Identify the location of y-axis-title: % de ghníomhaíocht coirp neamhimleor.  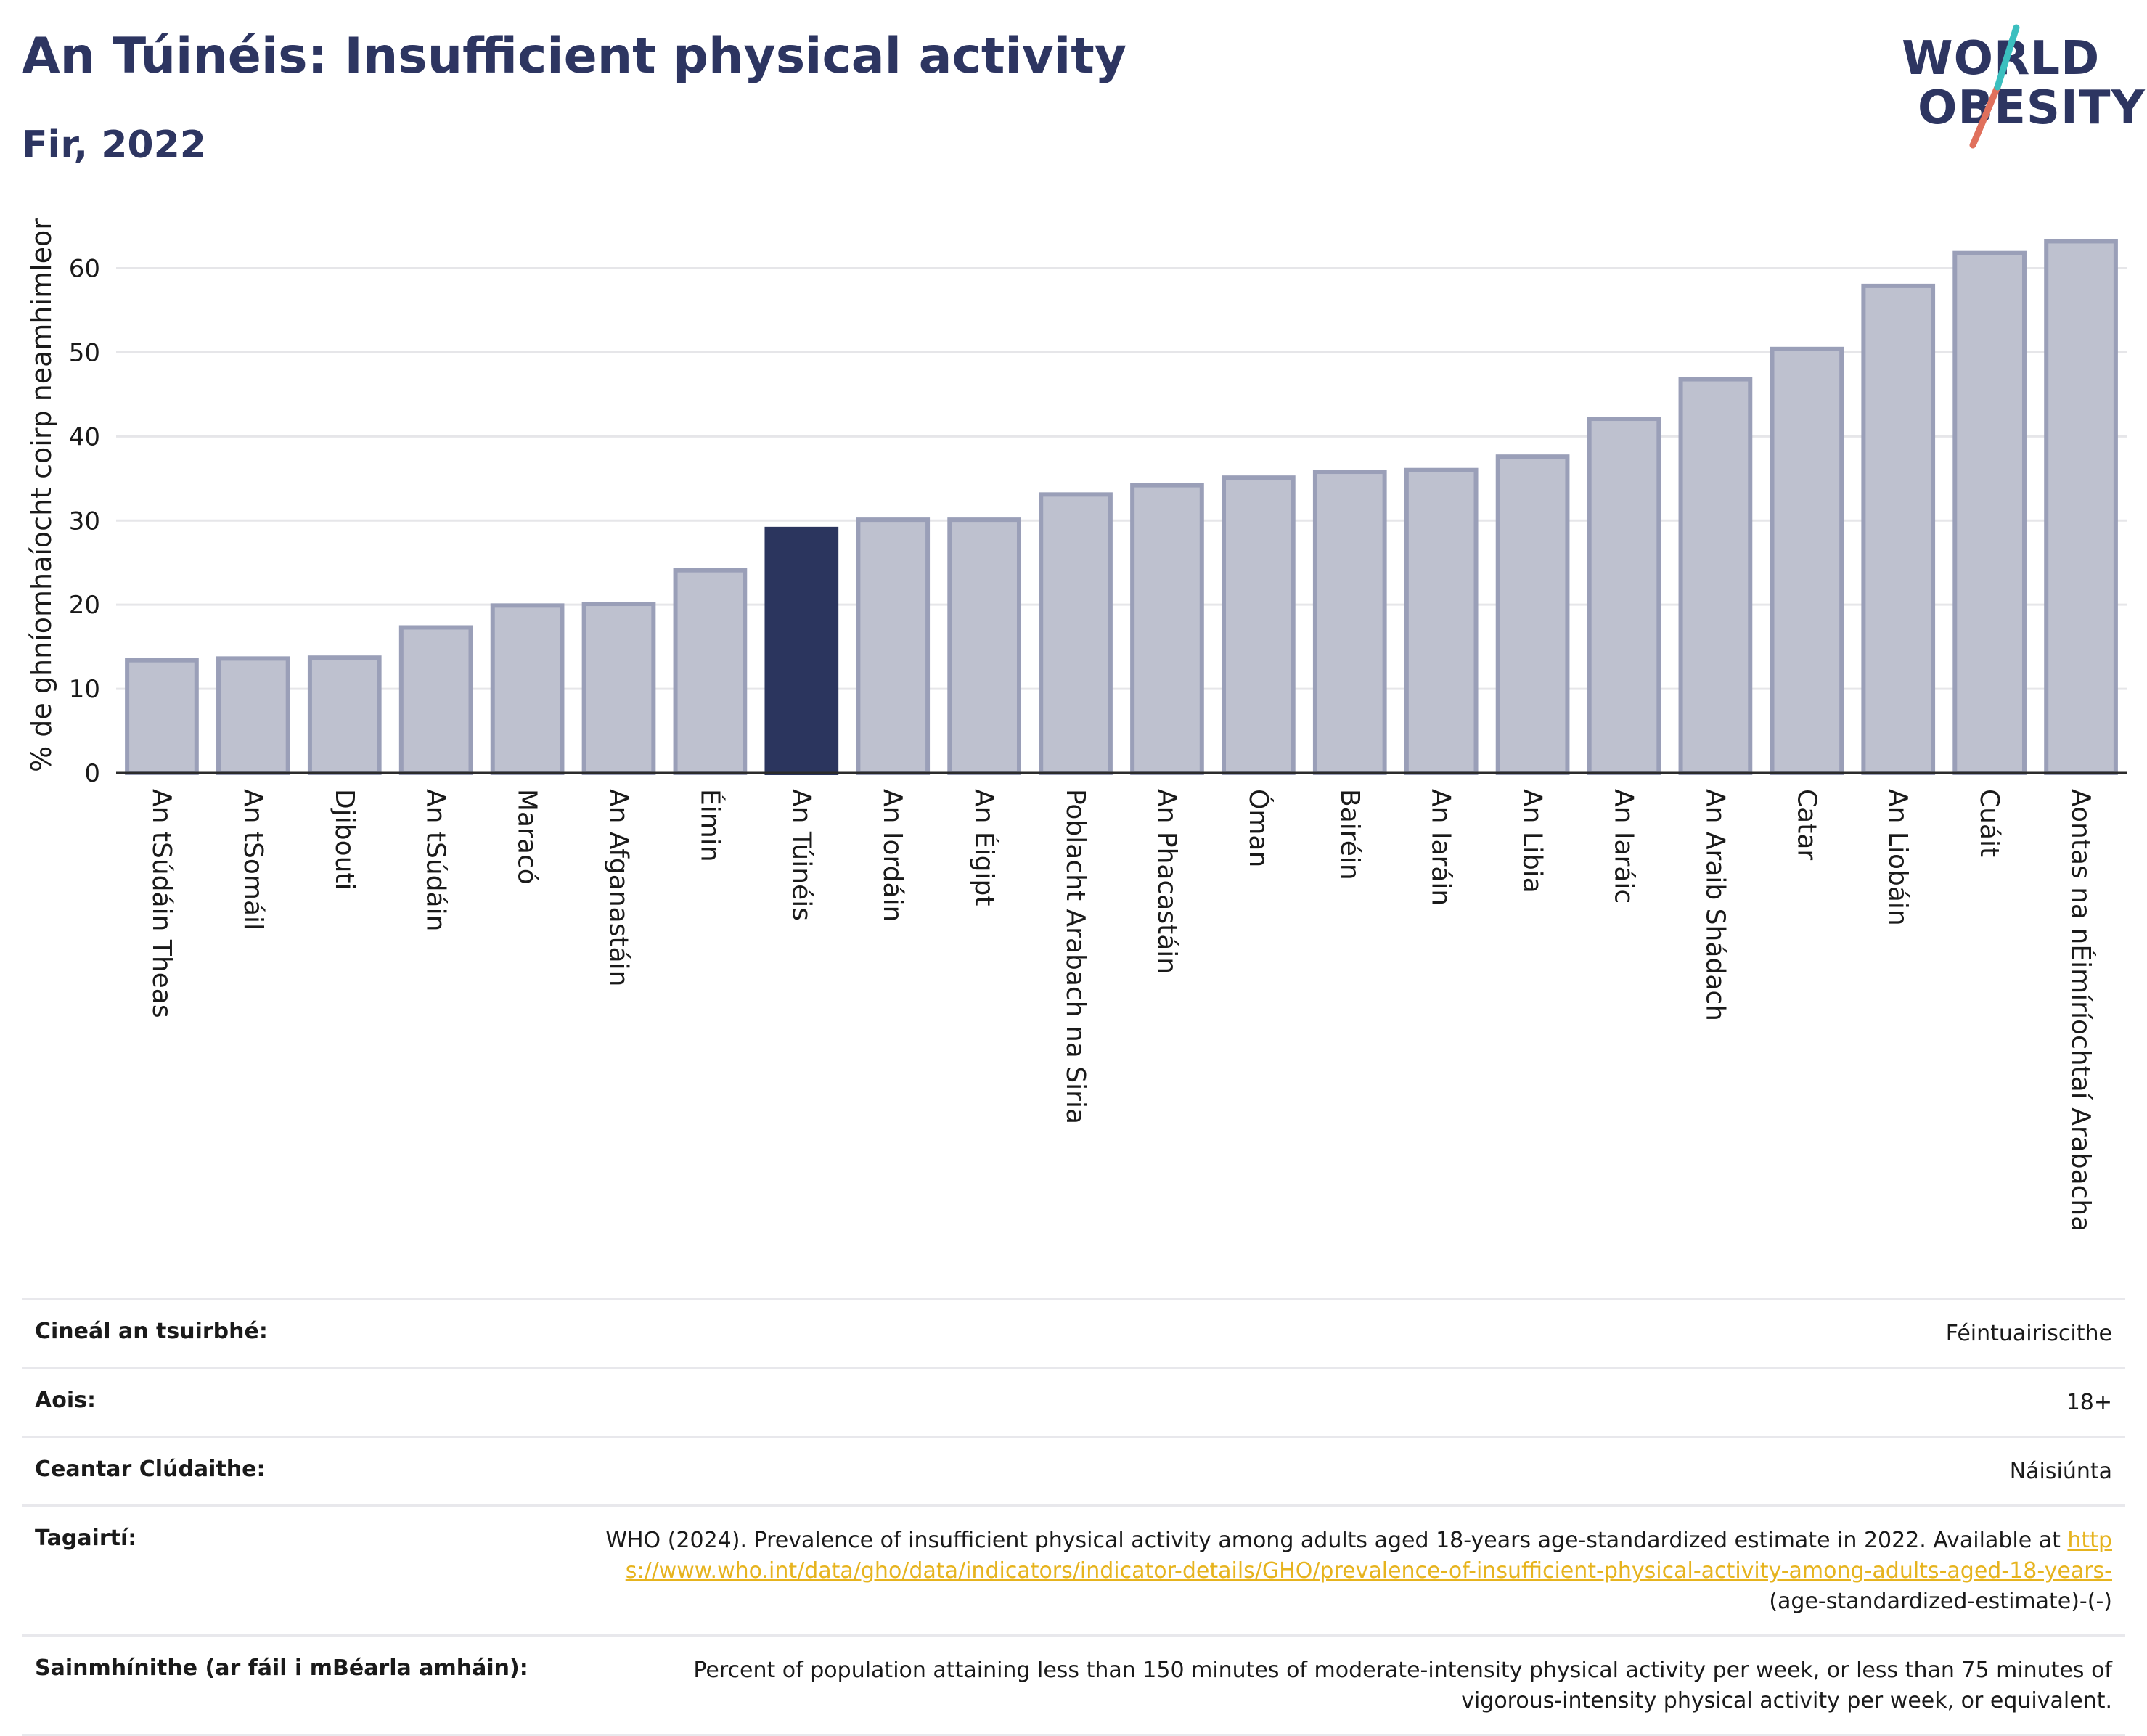
(41, 495).